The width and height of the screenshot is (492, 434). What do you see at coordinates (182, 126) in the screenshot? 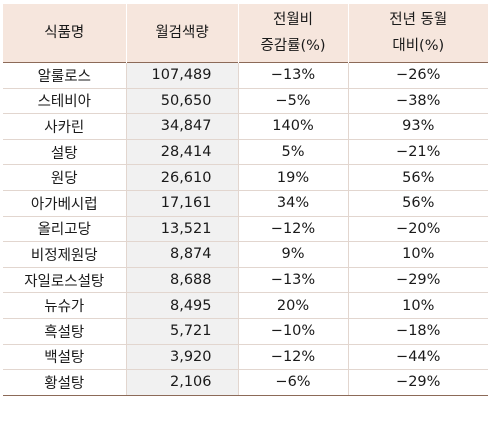
I see `monthly-volume-cell: 34,847` at bounding box center [182, 126].